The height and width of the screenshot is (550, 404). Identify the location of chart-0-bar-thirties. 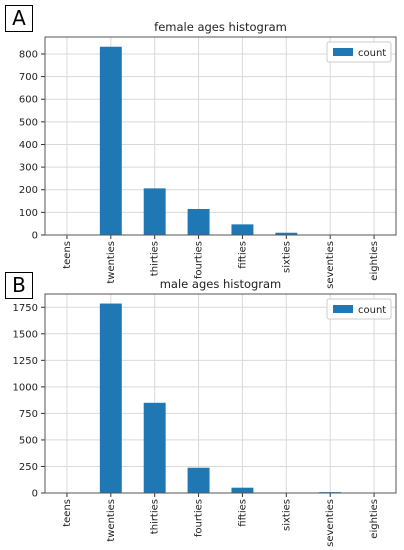
(154, 211).